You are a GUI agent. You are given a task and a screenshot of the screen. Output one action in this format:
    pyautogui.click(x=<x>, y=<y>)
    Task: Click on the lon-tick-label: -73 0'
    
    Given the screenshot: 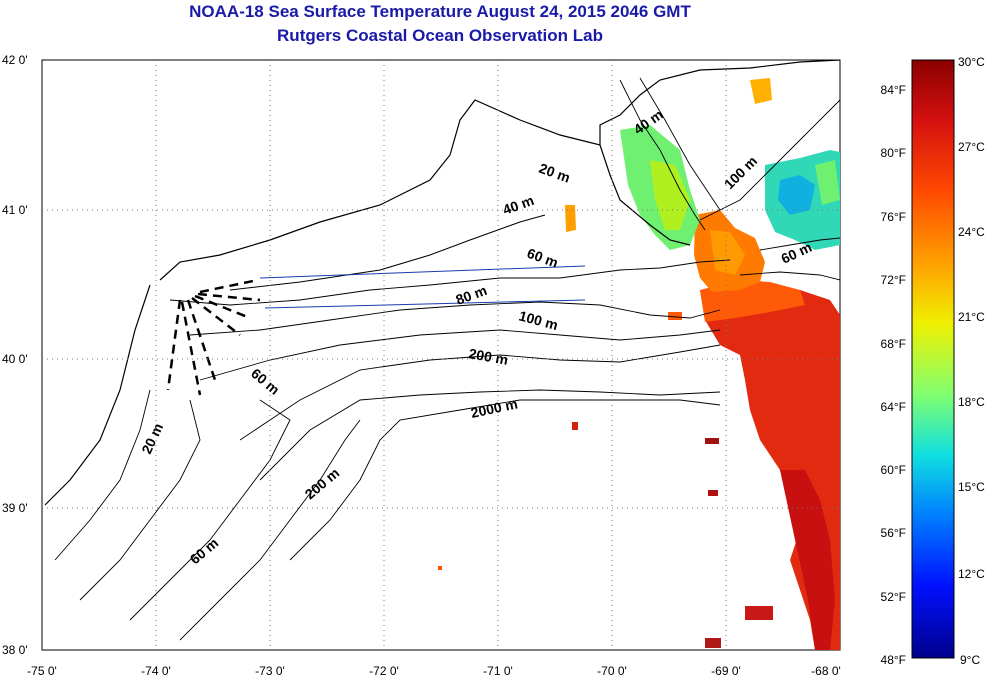 What is the action you would take?
    pyautogui.click(x=270, y=671)
    